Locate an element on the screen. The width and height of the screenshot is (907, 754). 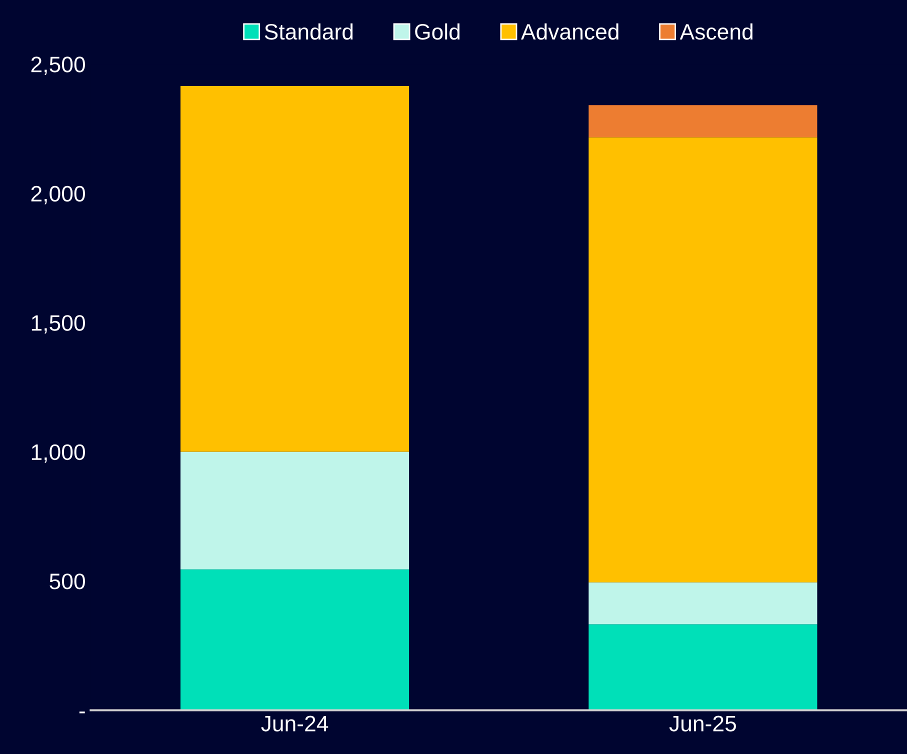
y-tick-label: 1,500 is located at coordinates (58, 324).